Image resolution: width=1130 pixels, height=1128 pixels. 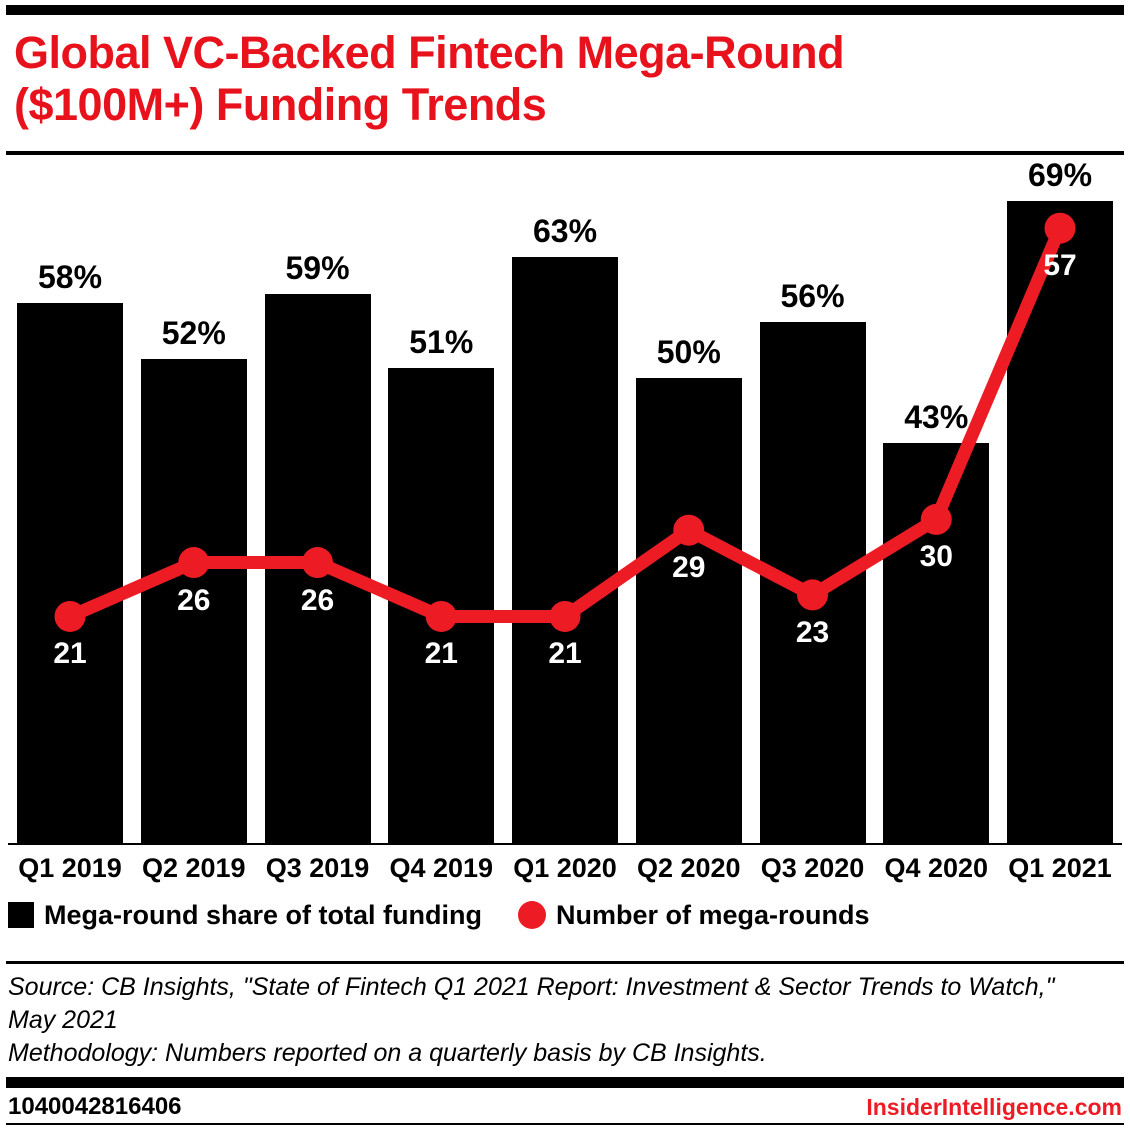 What do you see at coordinates (712, 914) in the screenshot?
I see `legend-label-line-series: Number of mega-rounds` at bounding box center [712, 914].